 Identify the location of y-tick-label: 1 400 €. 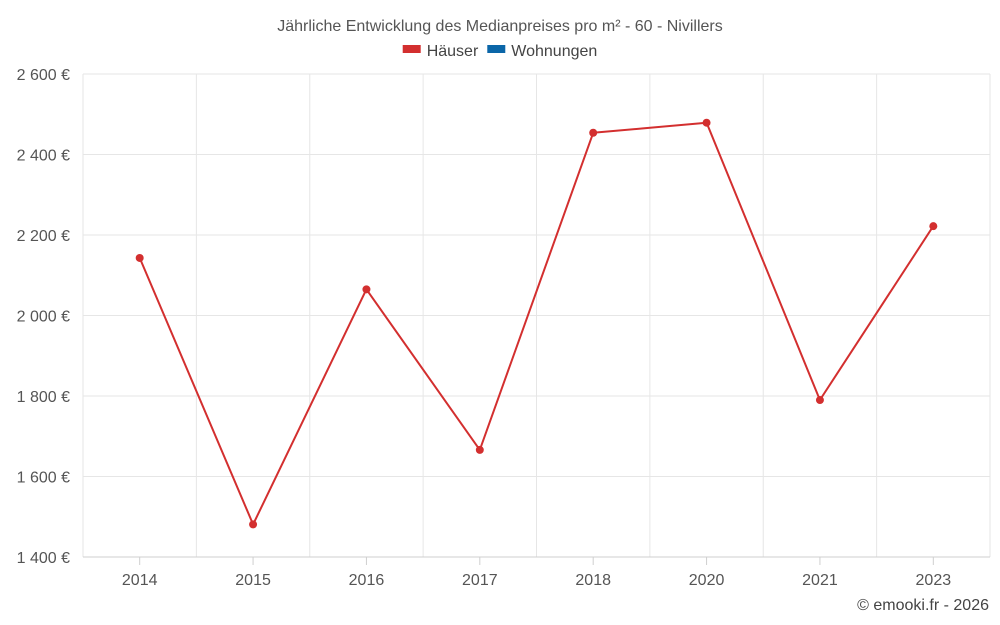
(43, 558).